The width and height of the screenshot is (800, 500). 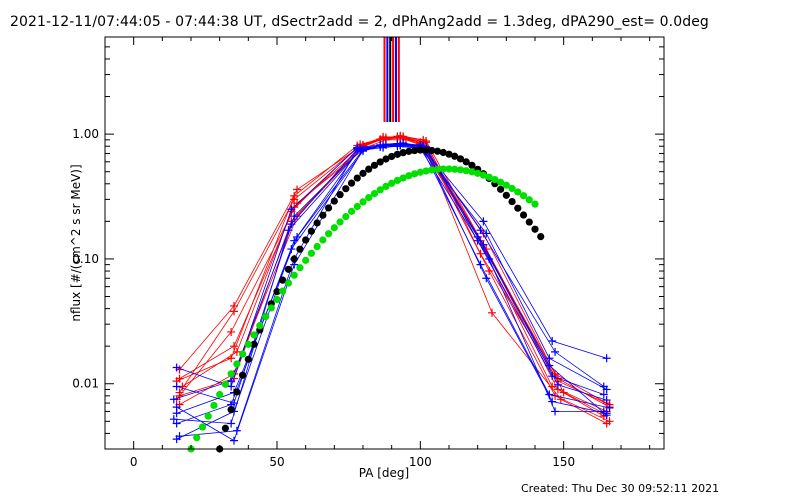 What do you see at coordinates (420, 462) in the screenshot?
I see `x-tick-label-2: 100` at bounding box center [420, 462].